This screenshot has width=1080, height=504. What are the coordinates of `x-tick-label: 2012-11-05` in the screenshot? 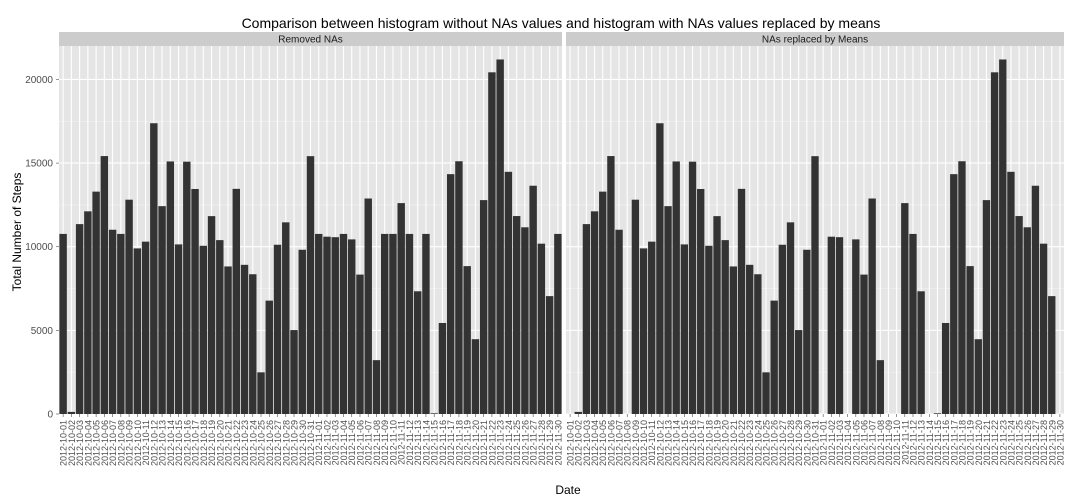 It's located at (856, 442).